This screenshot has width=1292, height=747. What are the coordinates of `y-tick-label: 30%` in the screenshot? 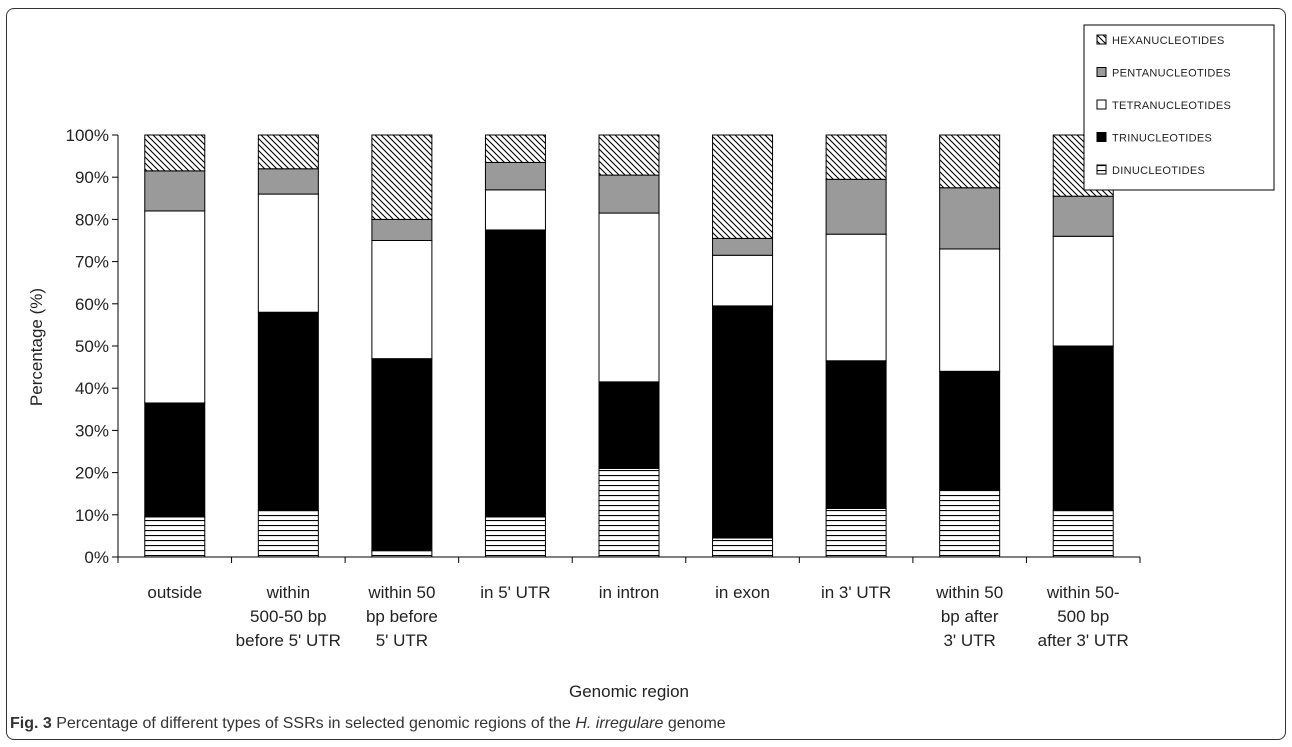 It's located at (92, 430).